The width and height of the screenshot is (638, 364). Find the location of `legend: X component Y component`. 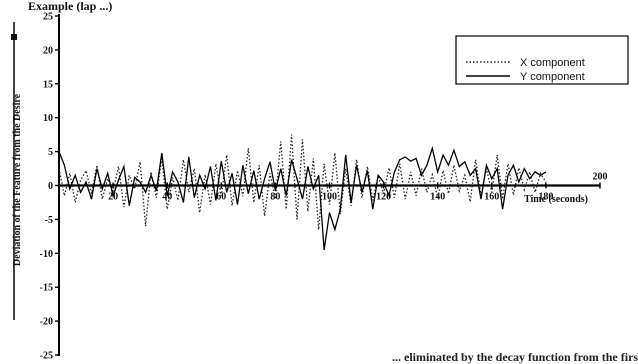

legend: X component Y component is located at coordinates (542, 60).